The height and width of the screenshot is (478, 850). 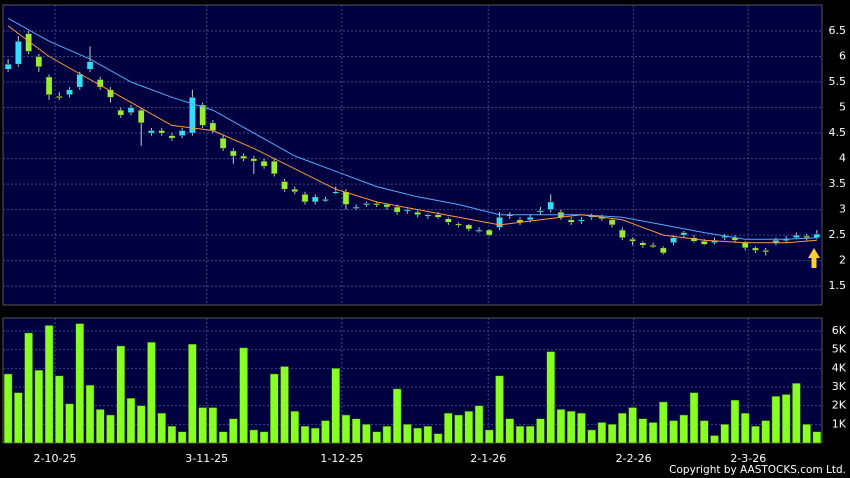 What do you see at coordinates (842, 209) in the screenshot?
I see `y-tick-label: 3` at bounding box center [842, 209].